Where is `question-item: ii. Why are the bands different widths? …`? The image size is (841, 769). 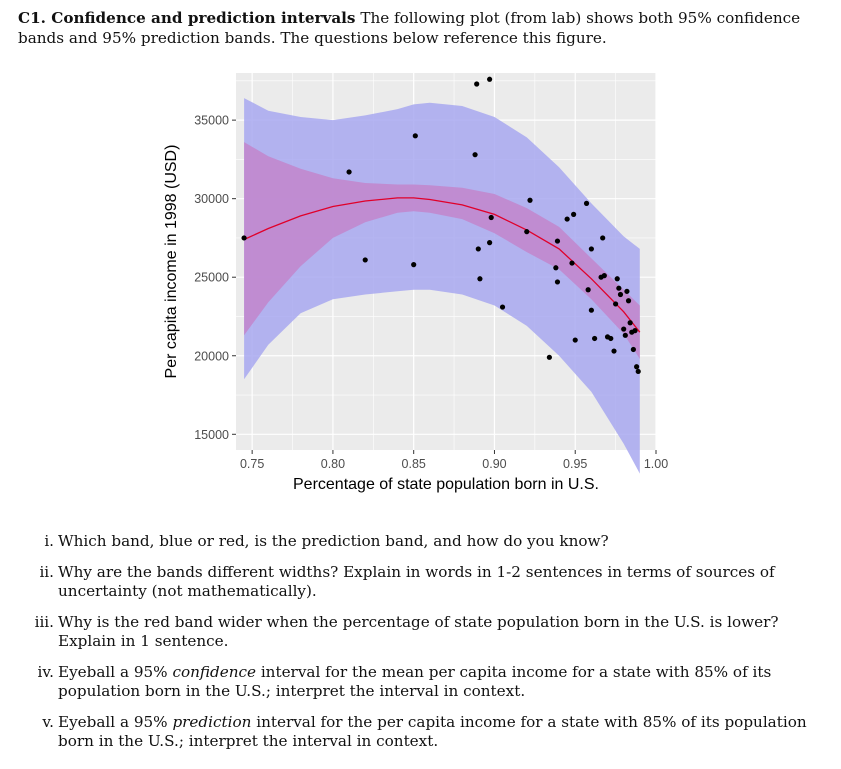 question-item: ii. Why are the bands different widths? … is located at coordinates (425, 582).